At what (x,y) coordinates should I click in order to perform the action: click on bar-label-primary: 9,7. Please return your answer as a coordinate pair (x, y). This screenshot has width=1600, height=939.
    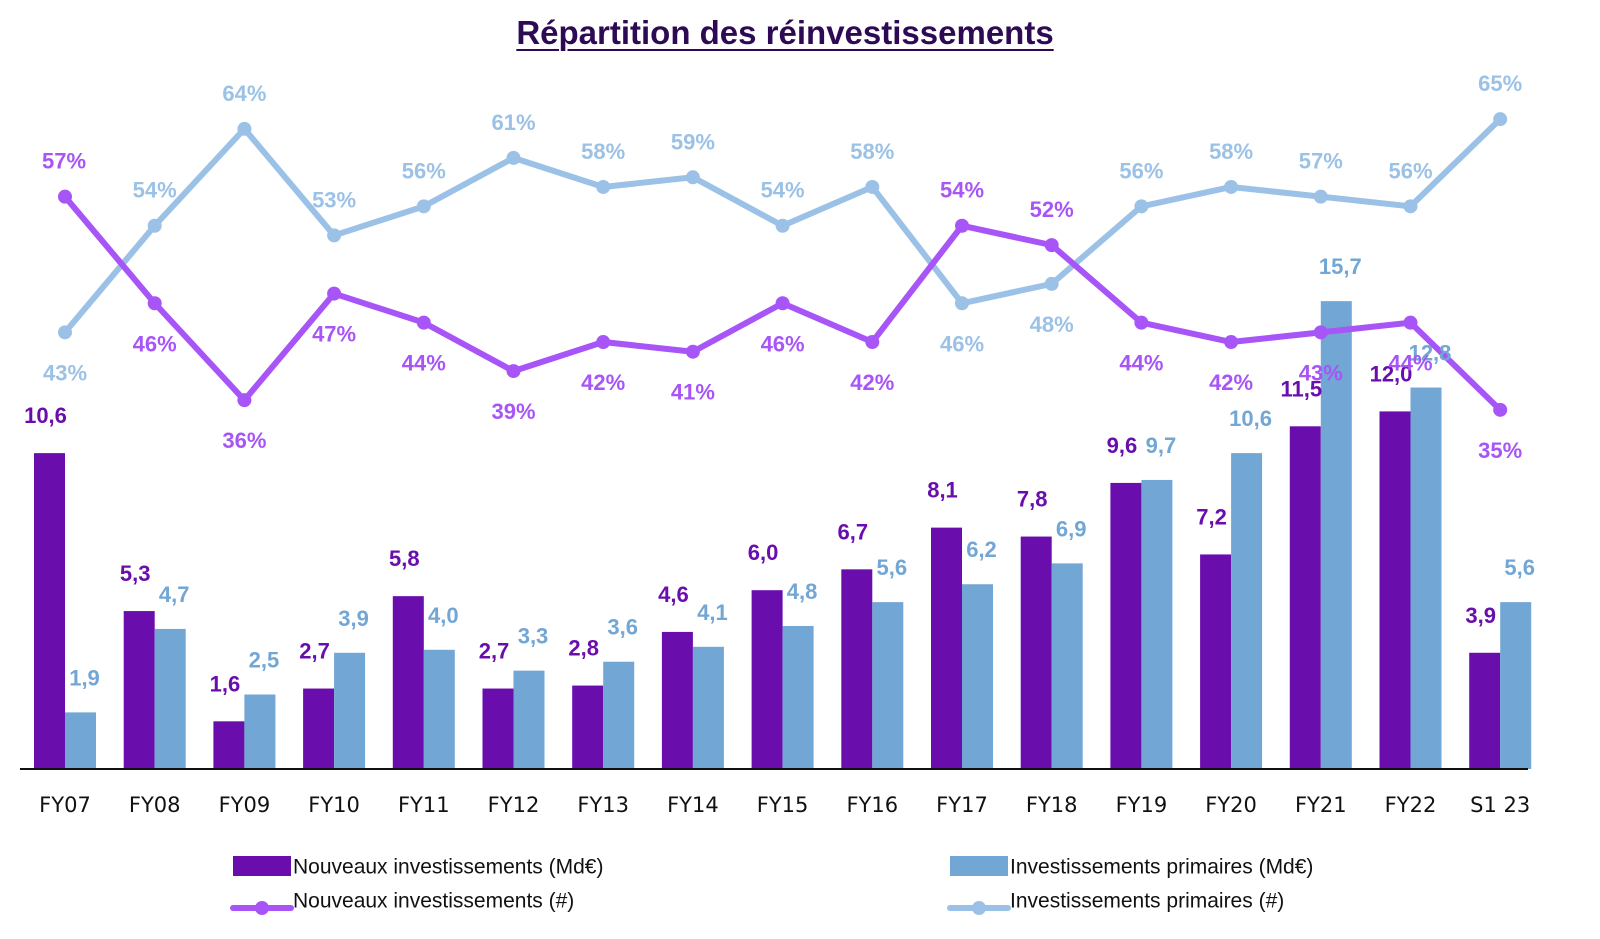
    Looking at the image, I should click on (1161, 445).